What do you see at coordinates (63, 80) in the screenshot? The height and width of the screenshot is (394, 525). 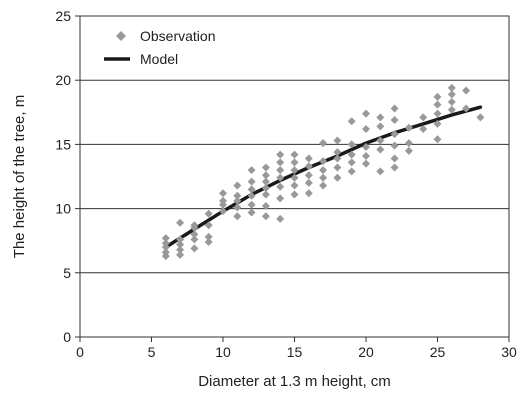 I see `y-tick-label: 20` at bounding box center [63, 80].